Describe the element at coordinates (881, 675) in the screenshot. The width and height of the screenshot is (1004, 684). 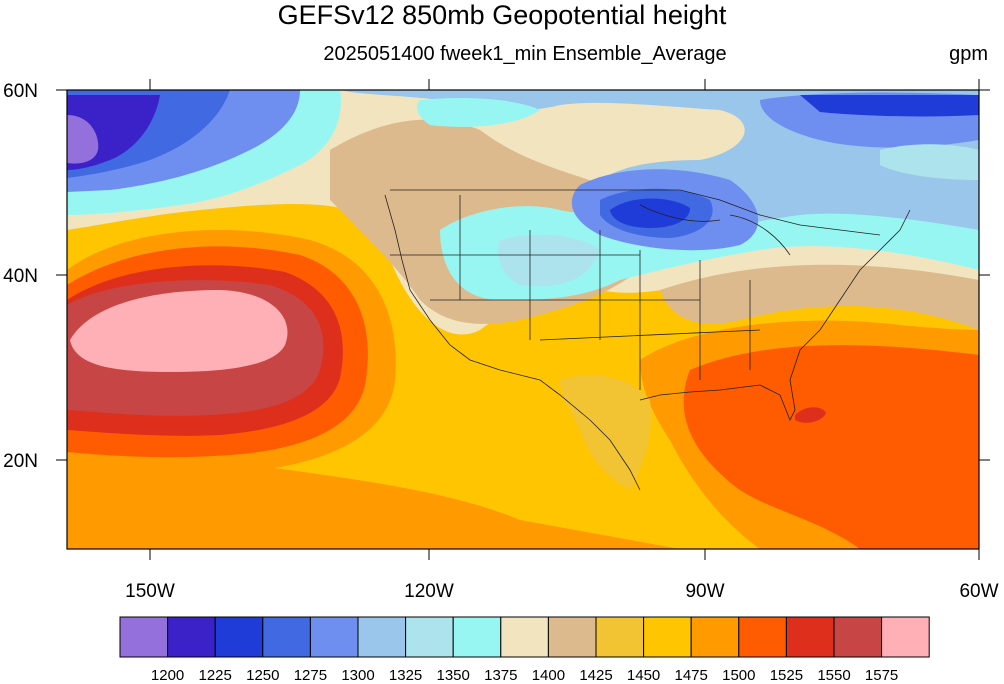
I see `colorbar-label: 1575` at that location.